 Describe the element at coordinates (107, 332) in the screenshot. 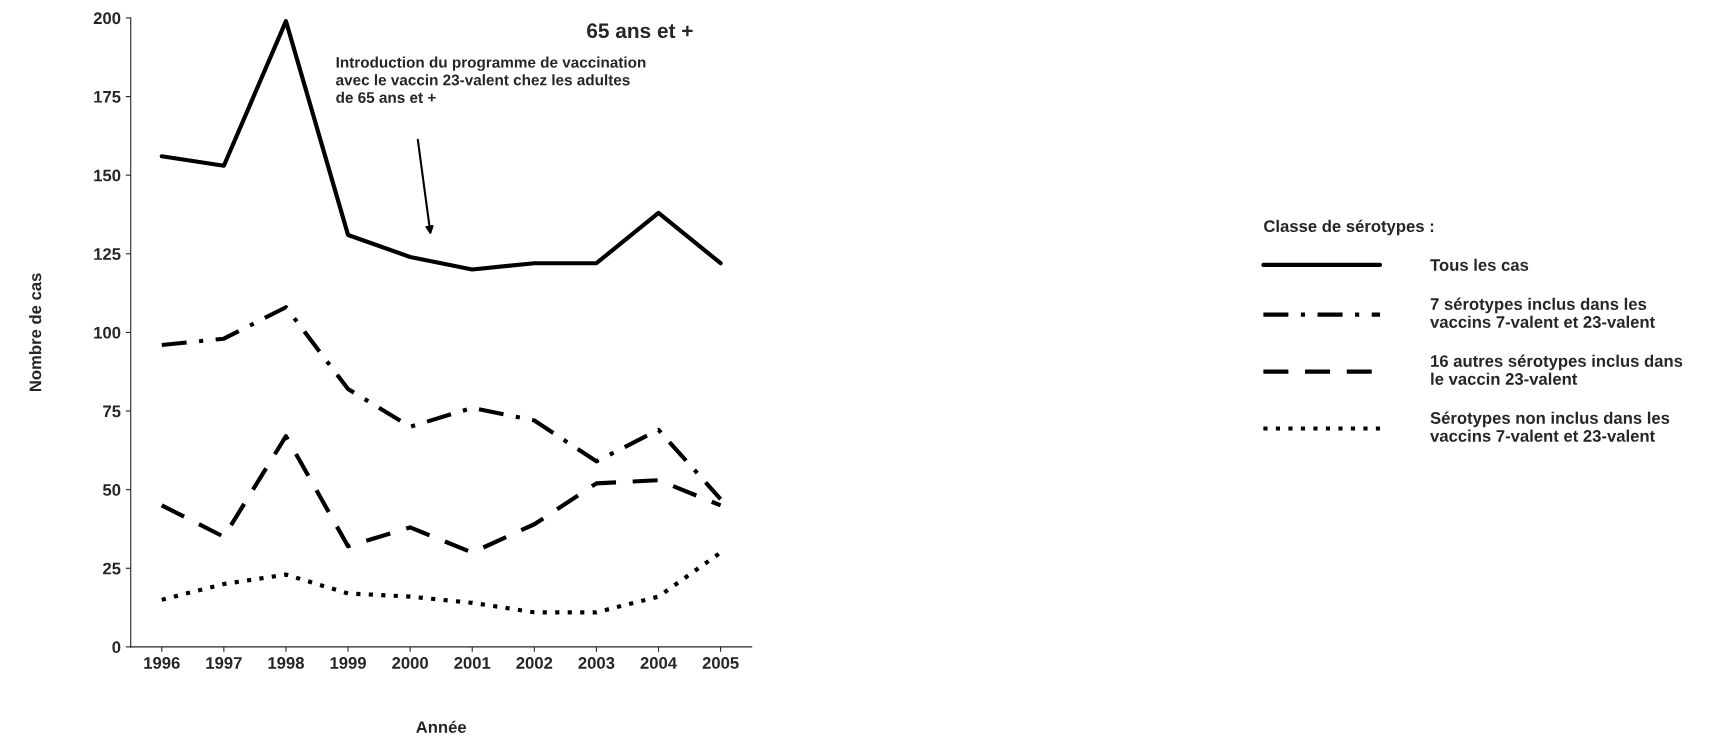

I see `y-tick-label: 100` at that location.